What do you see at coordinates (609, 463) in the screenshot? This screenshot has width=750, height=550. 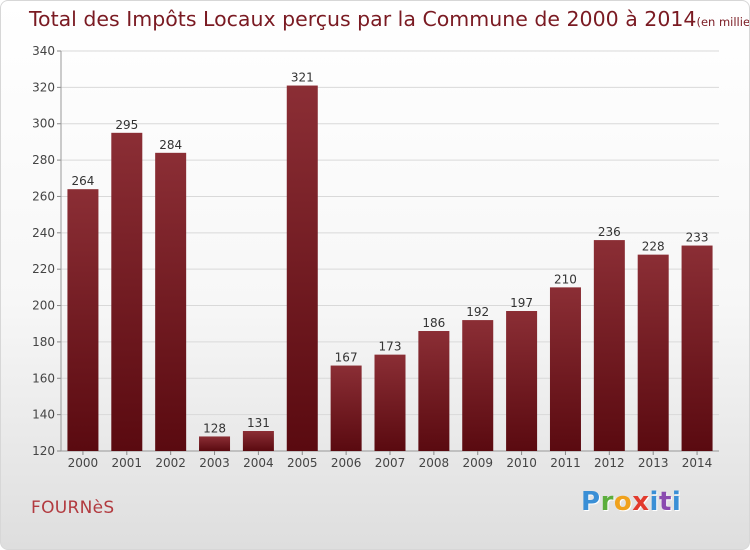 I see `x-tick-label-2012: 2012` at bounding box center [609, 463].